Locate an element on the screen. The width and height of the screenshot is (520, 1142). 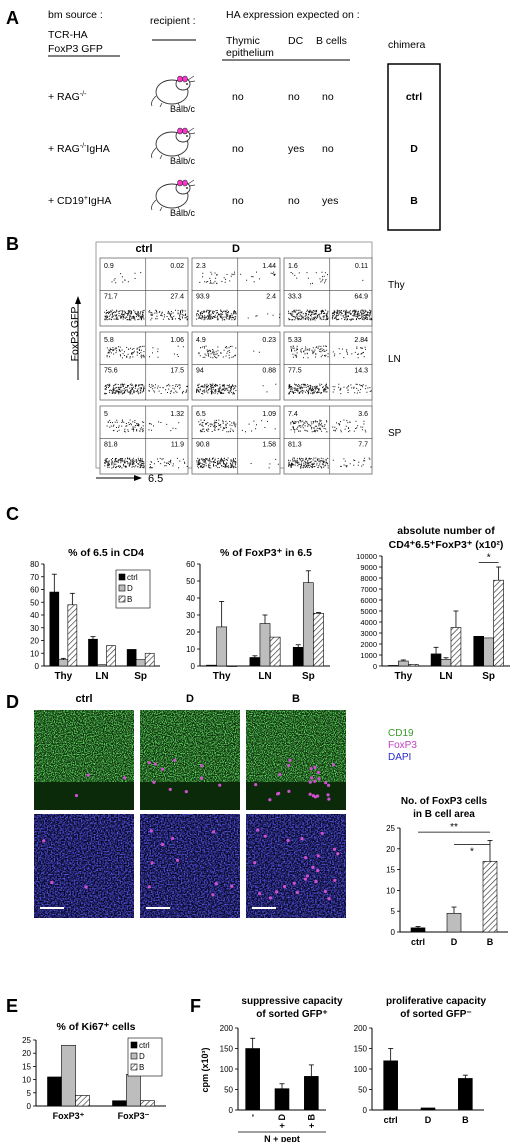
quadrant-lr-value: 64.9 is located at coordinates (361, 297).